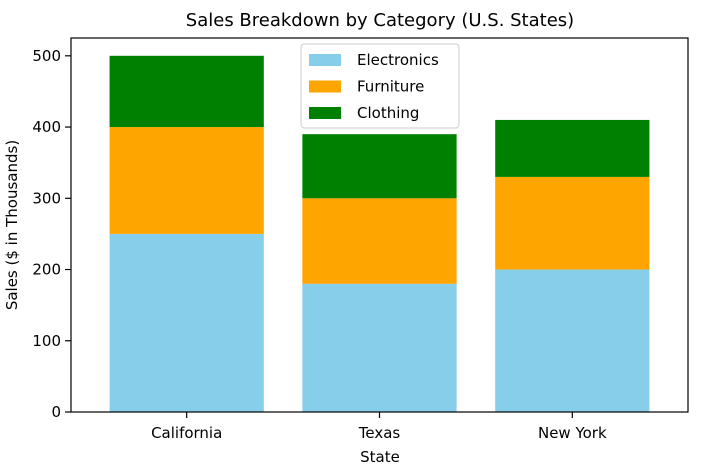 The height and width of the screenshot is (468, 724). What do you see at coordinates (572, 340) in the screenshot?
I see `bar-new-york-electronics` at bounding box center [572, 340].